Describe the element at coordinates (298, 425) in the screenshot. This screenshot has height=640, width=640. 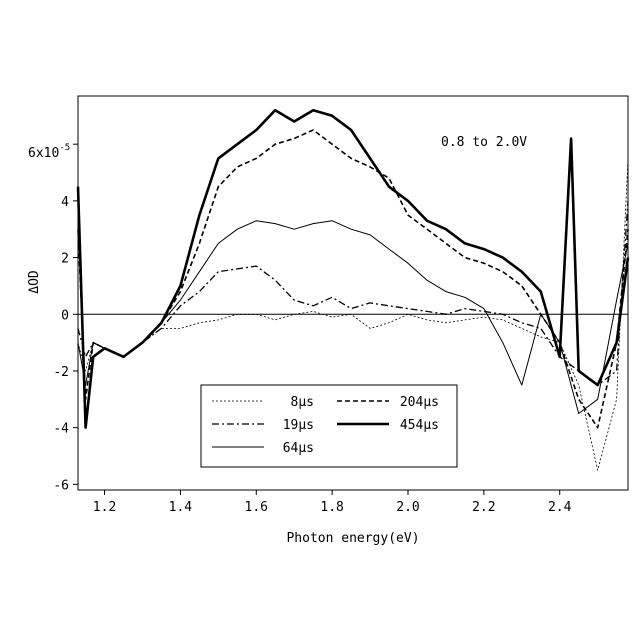
I see `legend-label-2: 19µs` at that location.